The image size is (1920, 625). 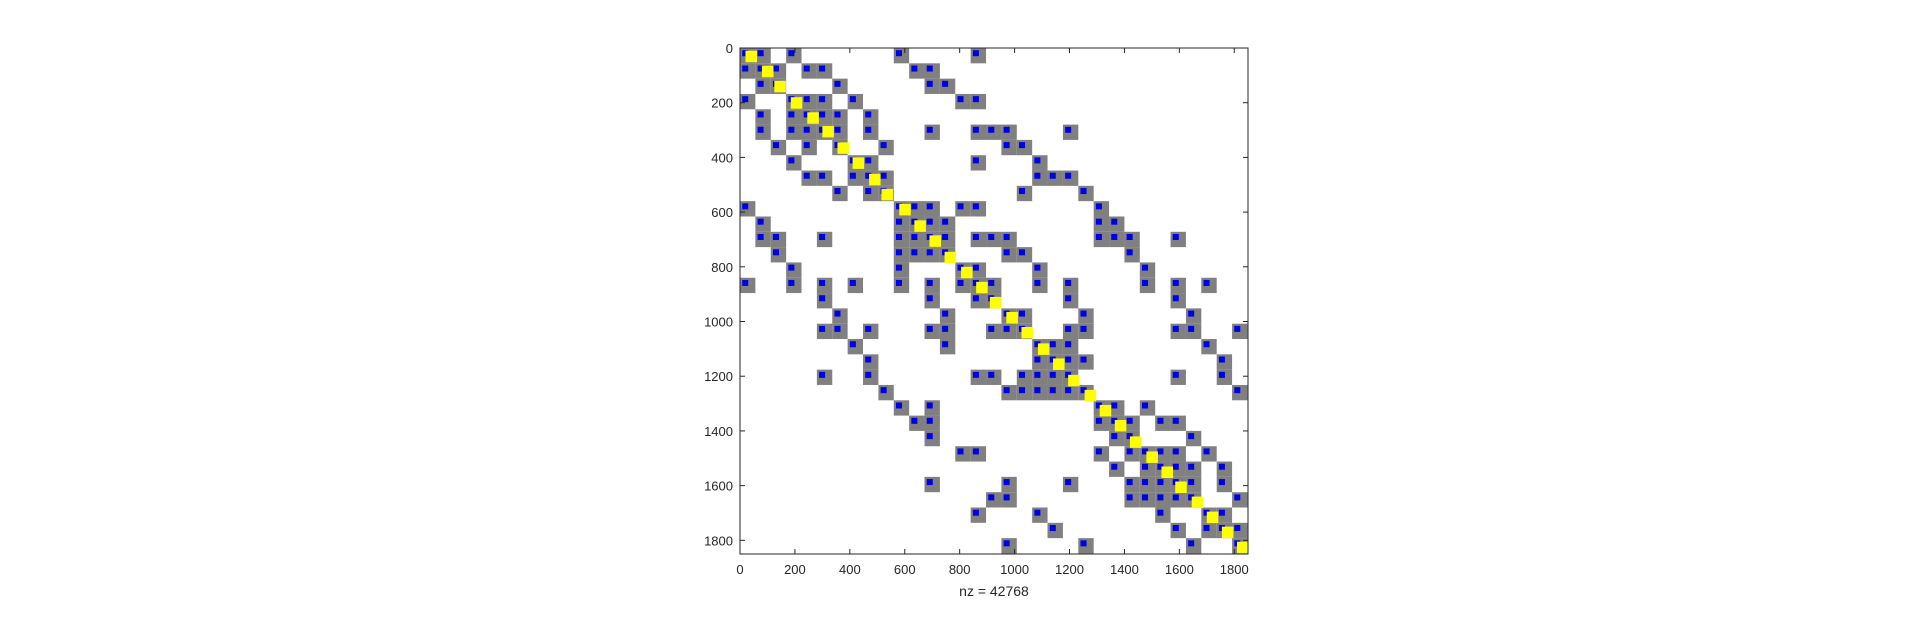 What do you see at coordinates (718, 431) in the screenshot?
I see `y-tick-label: 1400` at bounding box center [718, 431].